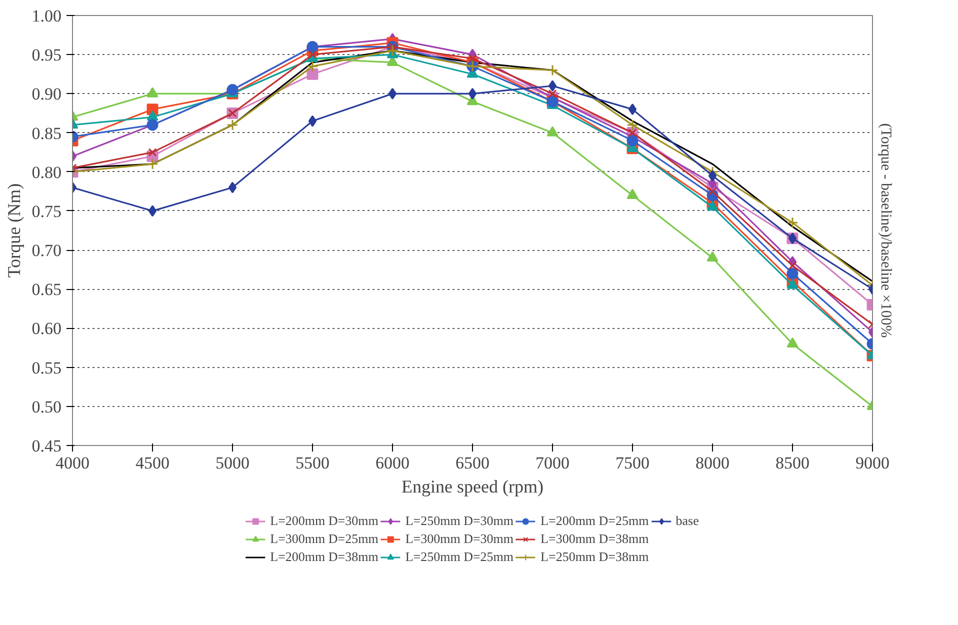 This screenshot has width=958, height=625. I want to click on legend-label: L=300mm D=30mm, so click(459, 539).